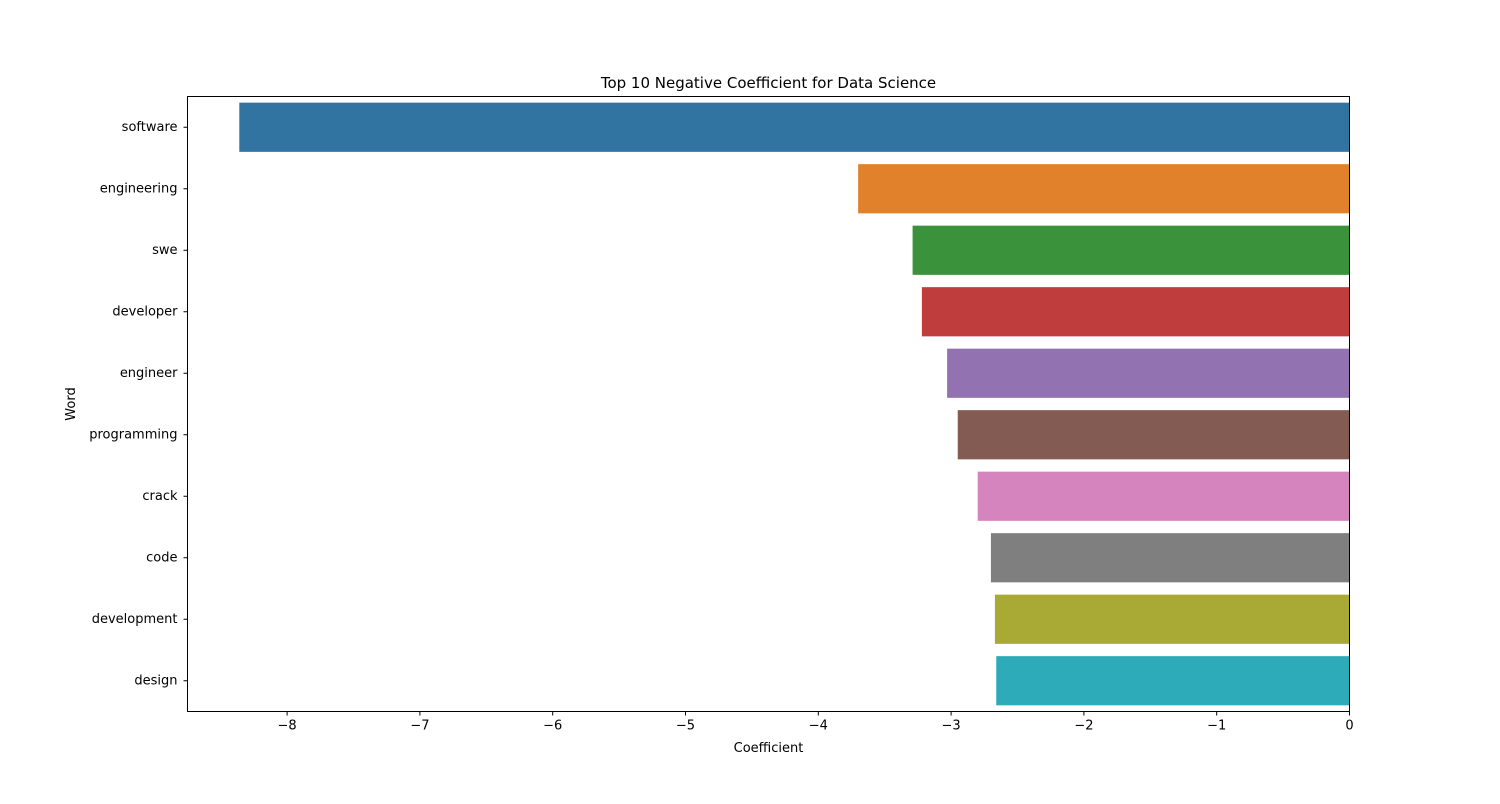 The width and height of the screenshot is (1500, 804). Describe the element at coordinates (287, 726) in the screenshot. I see `x-tick-label: −8` at that location.